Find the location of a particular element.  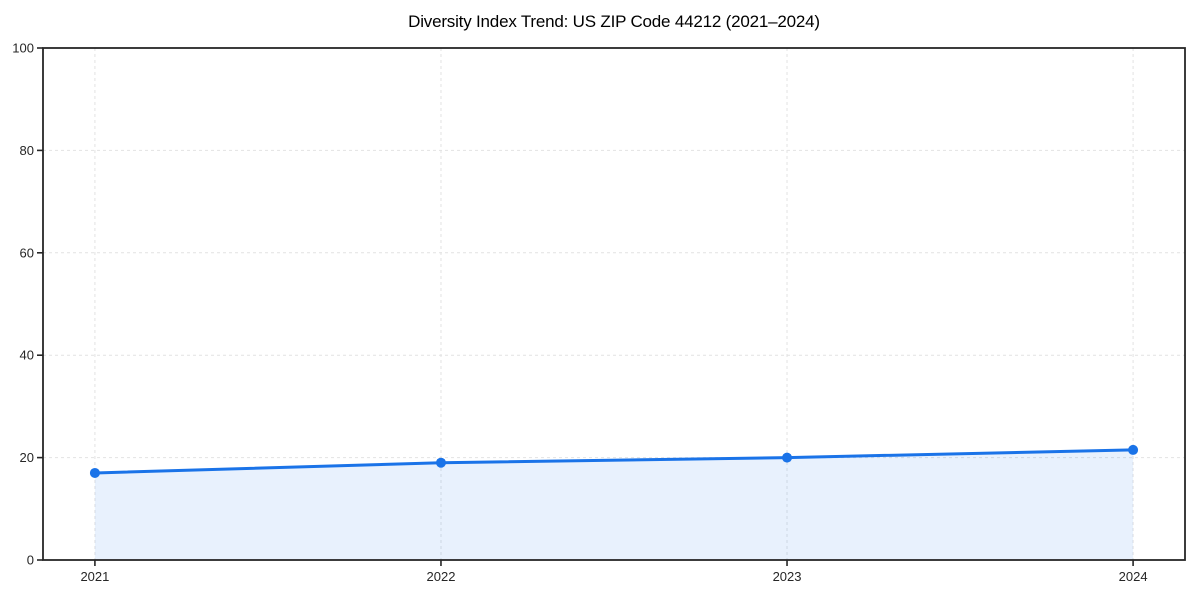

x-tick-label: 2021 is located at coordinates (94, 576).